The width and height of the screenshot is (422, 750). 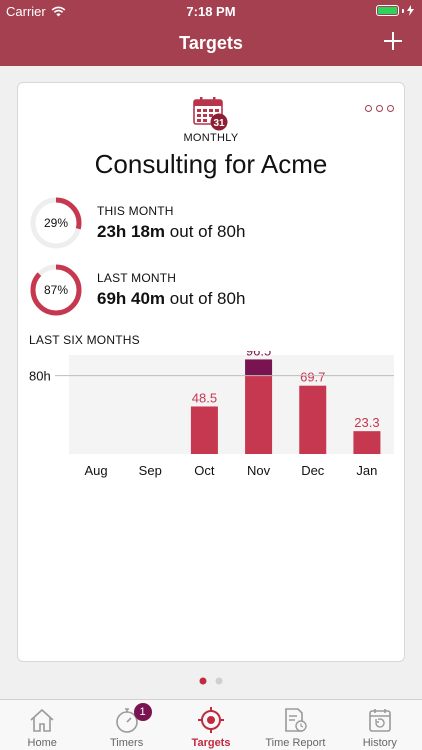 I want to click on target-icon, so click(x=211, y=720).